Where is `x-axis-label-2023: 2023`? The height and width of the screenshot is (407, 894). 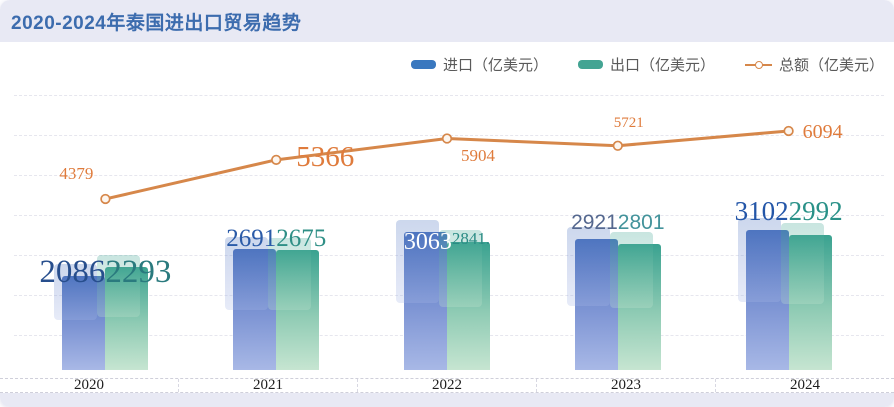 x-axis-label-2023: 2023 is located at coordinates (625, 385).